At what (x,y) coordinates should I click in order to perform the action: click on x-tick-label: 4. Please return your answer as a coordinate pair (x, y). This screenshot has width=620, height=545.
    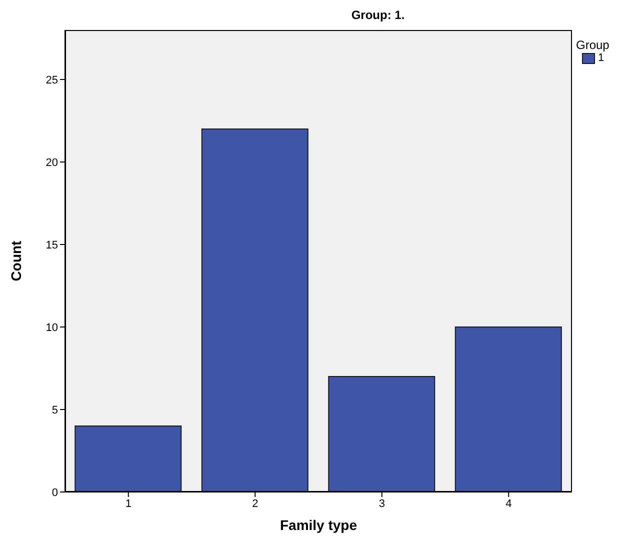
    Looking at the image, I should click on (509, 504).